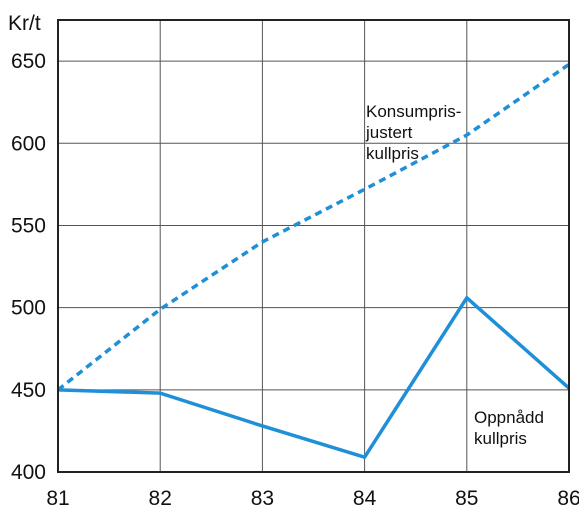  Describe the element at coordinates (509, 428) in the screenshot. I see `series-label-oppnadd-kullpris: Oppnådd kullpris` at that location.